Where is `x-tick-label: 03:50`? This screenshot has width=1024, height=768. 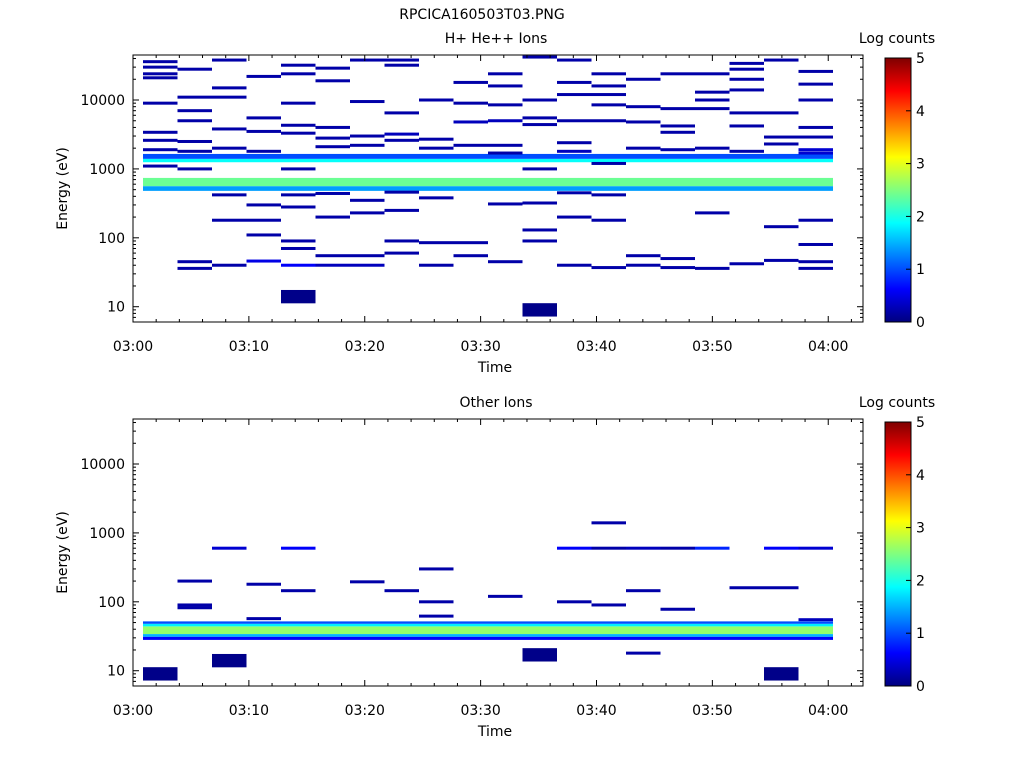
x-tick-label: 03:50 is located at coordinates (712, 347).